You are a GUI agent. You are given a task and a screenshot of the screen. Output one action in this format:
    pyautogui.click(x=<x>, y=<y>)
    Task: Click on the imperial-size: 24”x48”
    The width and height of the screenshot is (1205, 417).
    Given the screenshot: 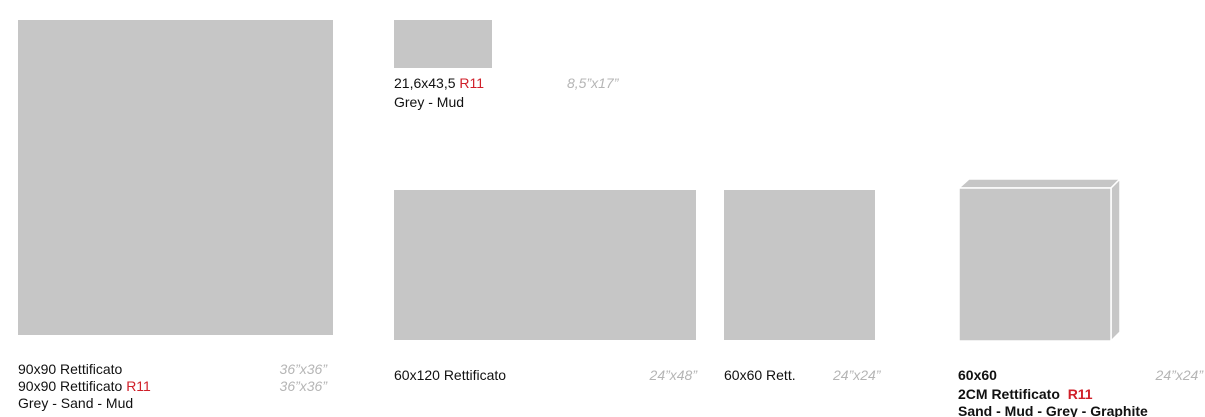 What is the action you would take?
    pyautogui.click(x=673, y=375)
    